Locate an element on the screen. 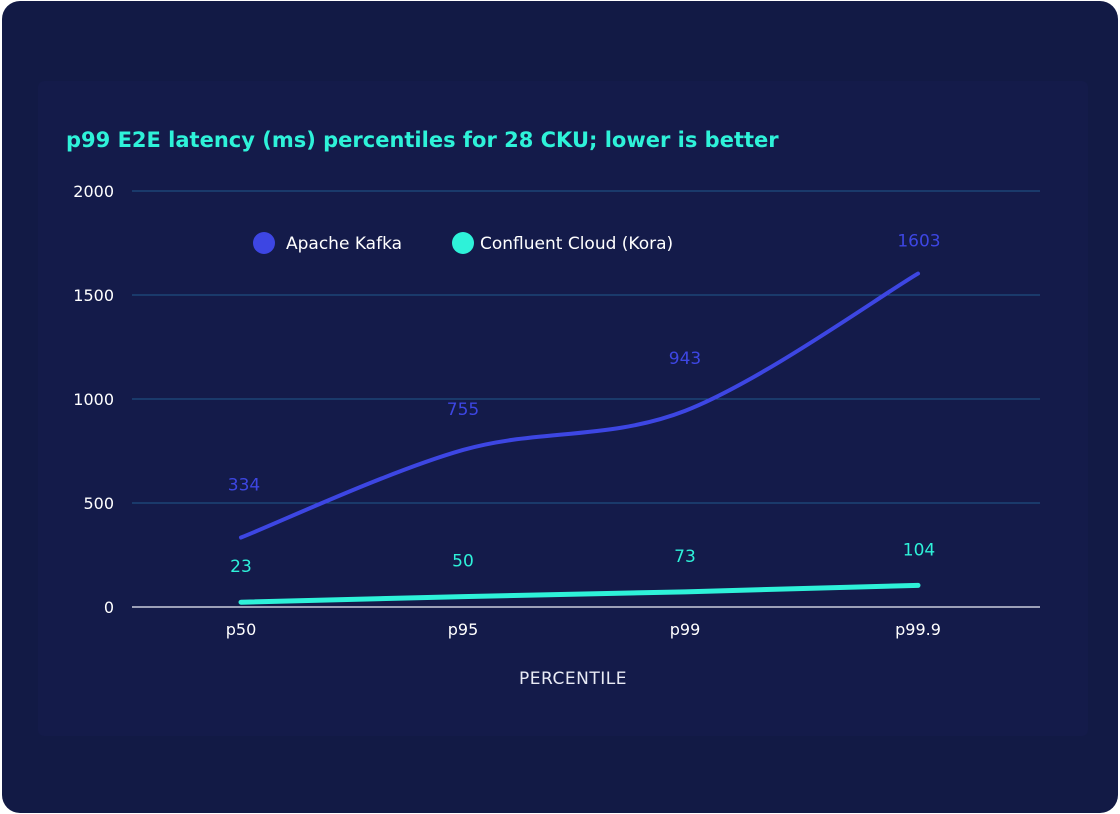 This screenshot has width=1120, height=814. legend-label-apache-kafka: Apache Kafka is located at coordinates (344, 244).